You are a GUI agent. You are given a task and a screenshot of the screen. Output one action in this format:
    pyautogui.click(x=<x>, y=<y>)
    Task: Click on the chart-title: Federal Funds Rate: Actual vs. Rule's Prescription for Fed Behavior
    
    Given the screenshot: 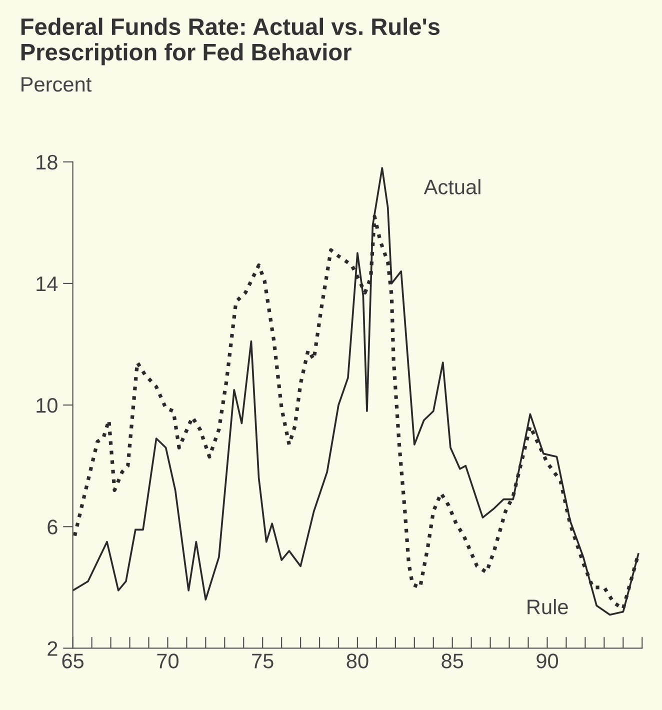 What is the action you would take?
    pyautogui.click(x=230, y=42)
    